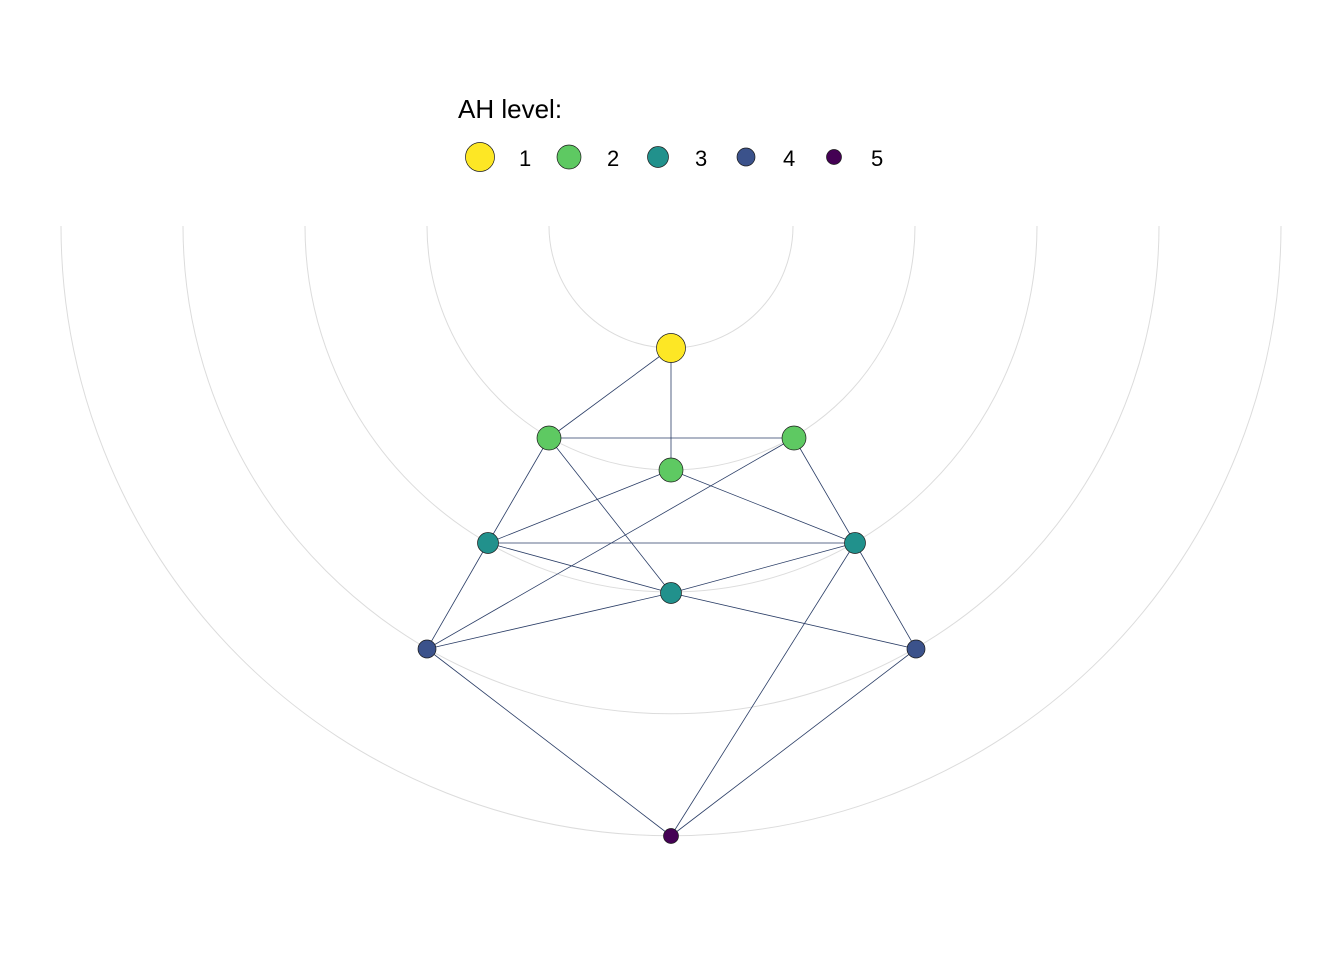 This screenshot has width=1344, height=960. Describe the element at coordinates (701, 158) in the screenshot. I see `legend-label-3: 3` at that location.